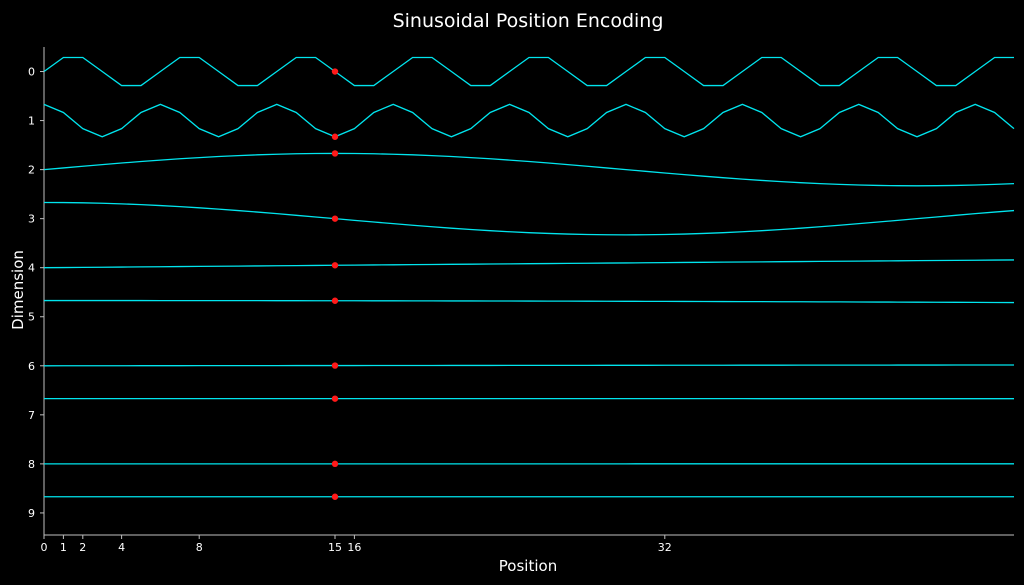 This screenshot has height=585, width=1024. I want to click on x-tick-label: 1, so click(63, 547).